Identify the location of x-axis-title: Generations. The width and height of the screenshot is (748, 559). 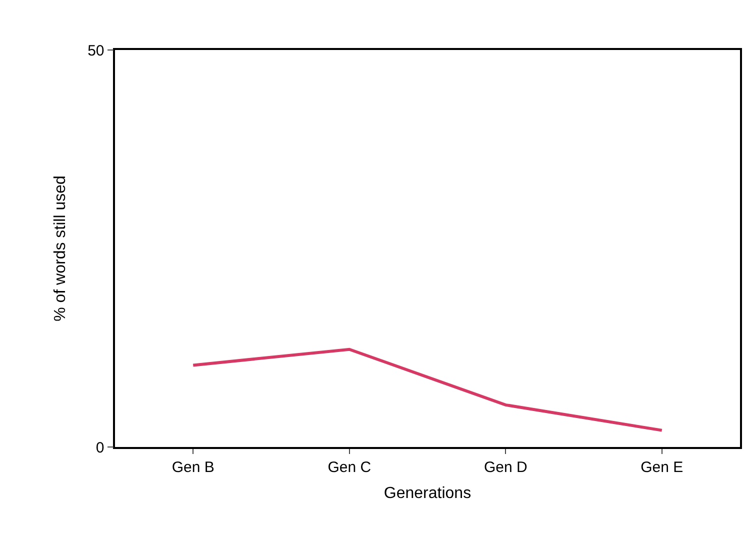
(428, 493).